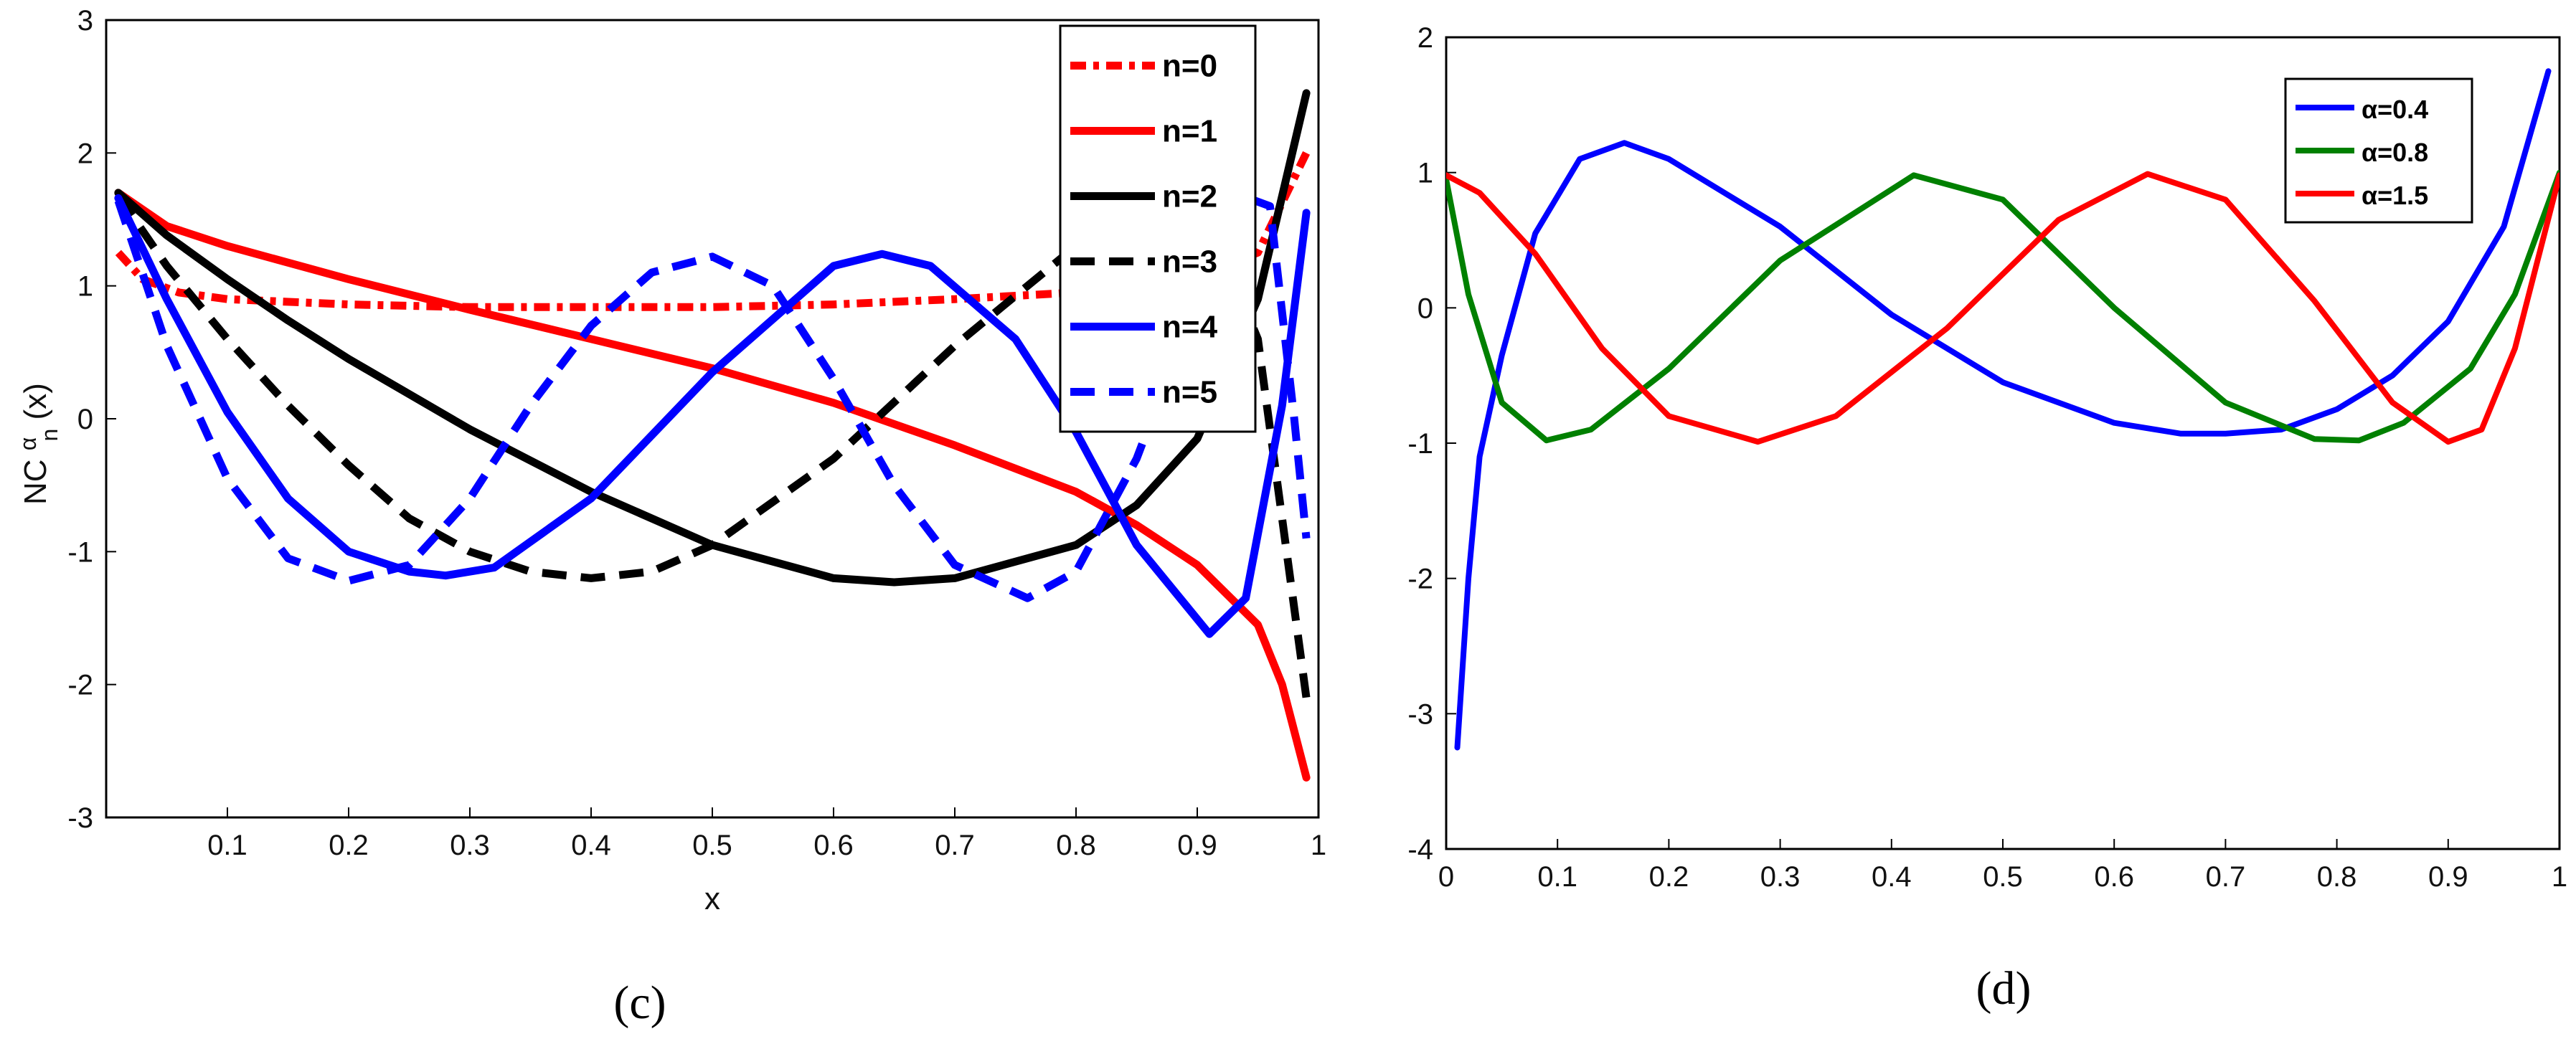  What do you see at coordinates (1446, 877) in the screenshot?
I see `x-tick-label: 0` at bounding box center [1446, 877].